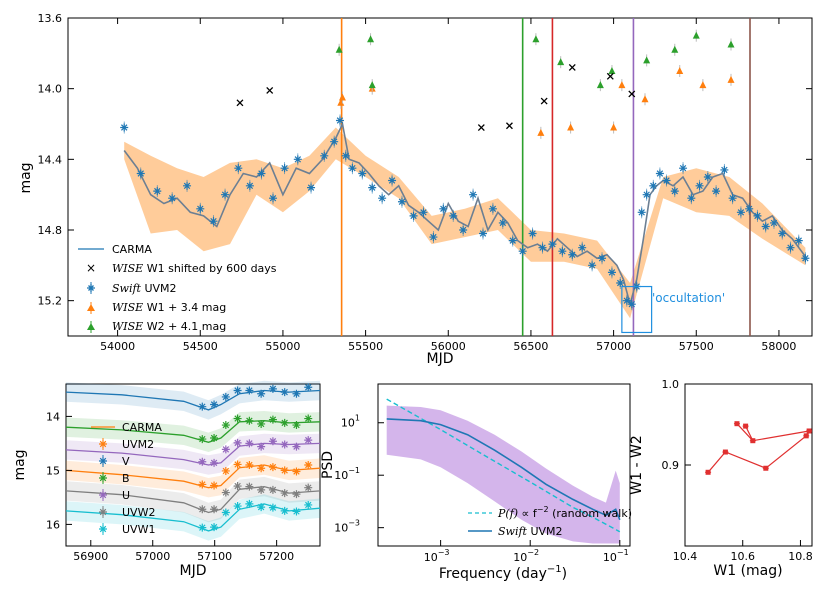  Describe the element at coordinates (103, 529) in the screenshot. I see `inset1-legend-uvw1-marker` at that location.